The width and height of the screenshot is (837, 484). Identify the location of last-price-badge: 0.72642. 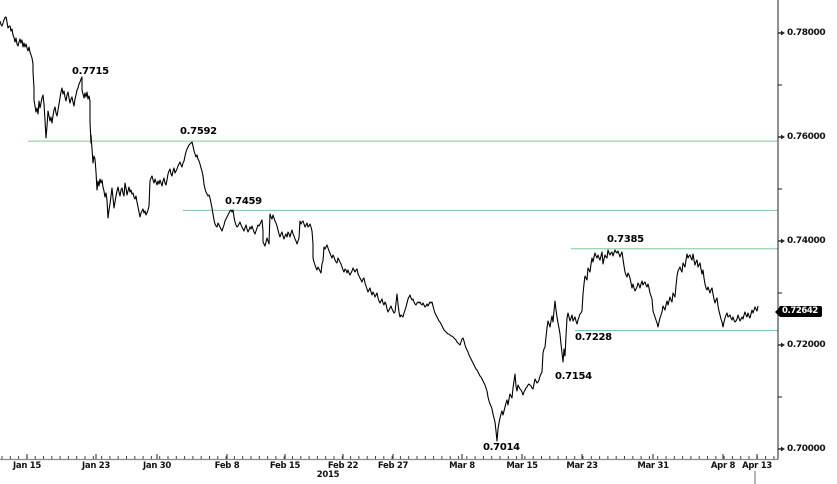
(798, 312).